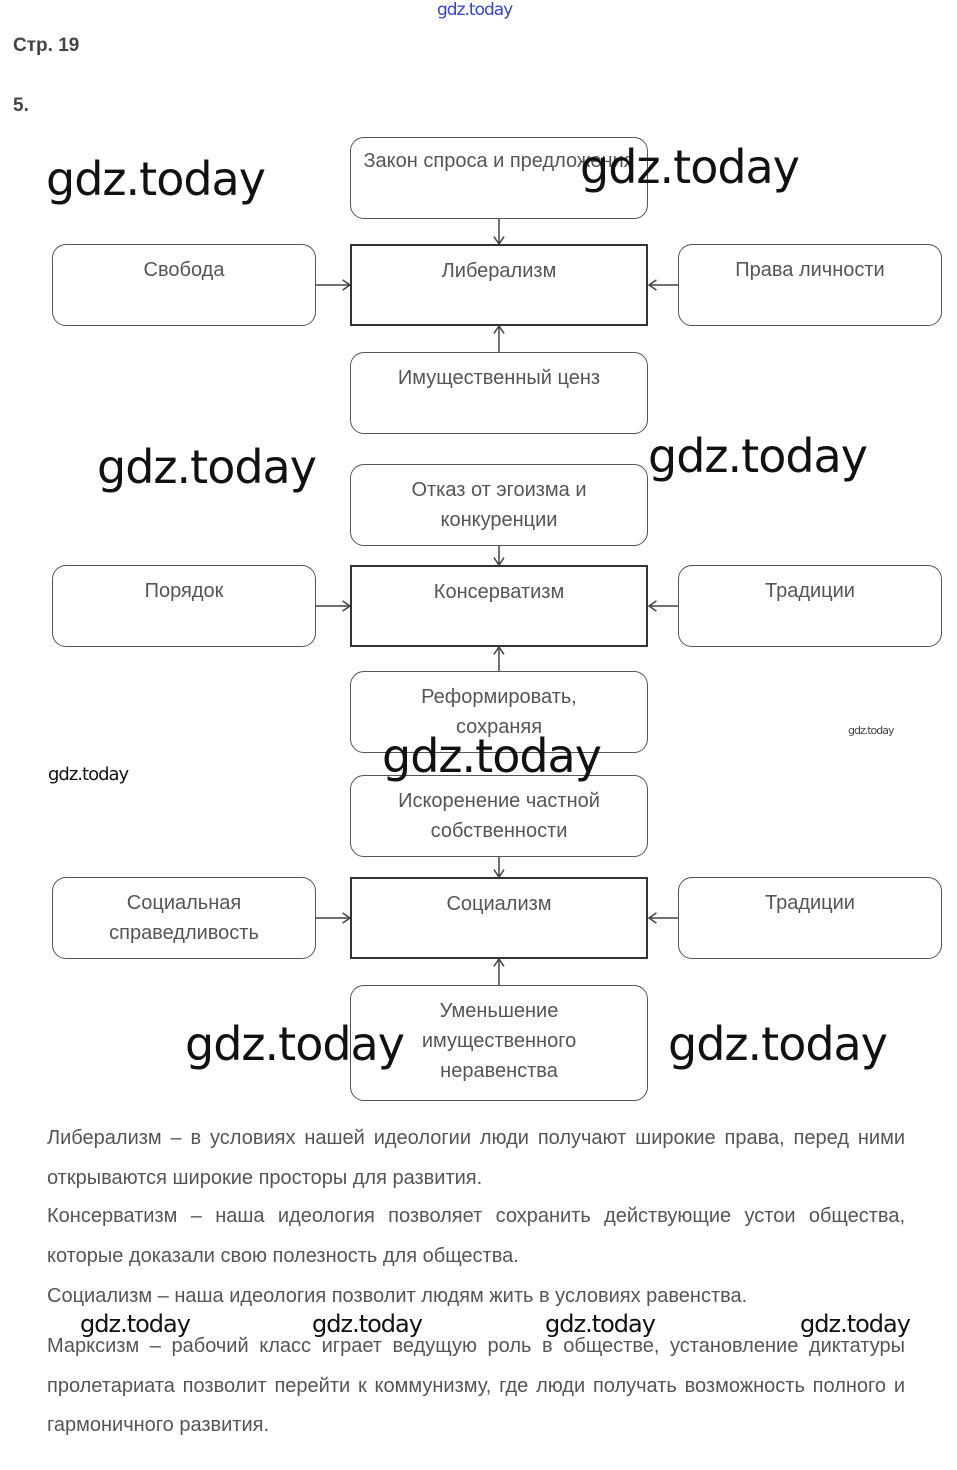 Image resolution: width=957 pixels, height=1470 pixels. I want to click on liberalism-center-box: Либерализм, so click(499, 285).